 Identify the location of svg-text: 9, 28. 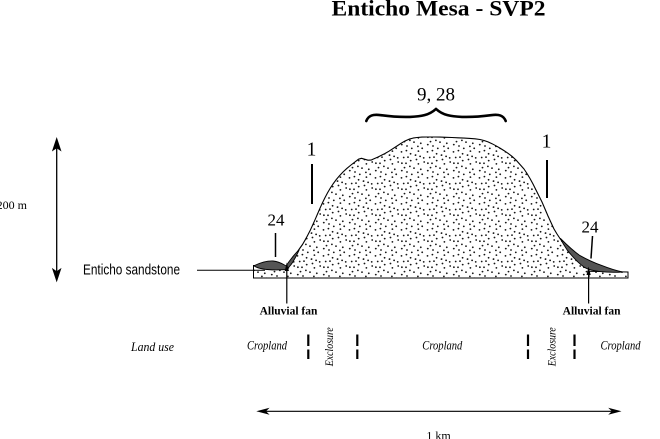
(436, 95).